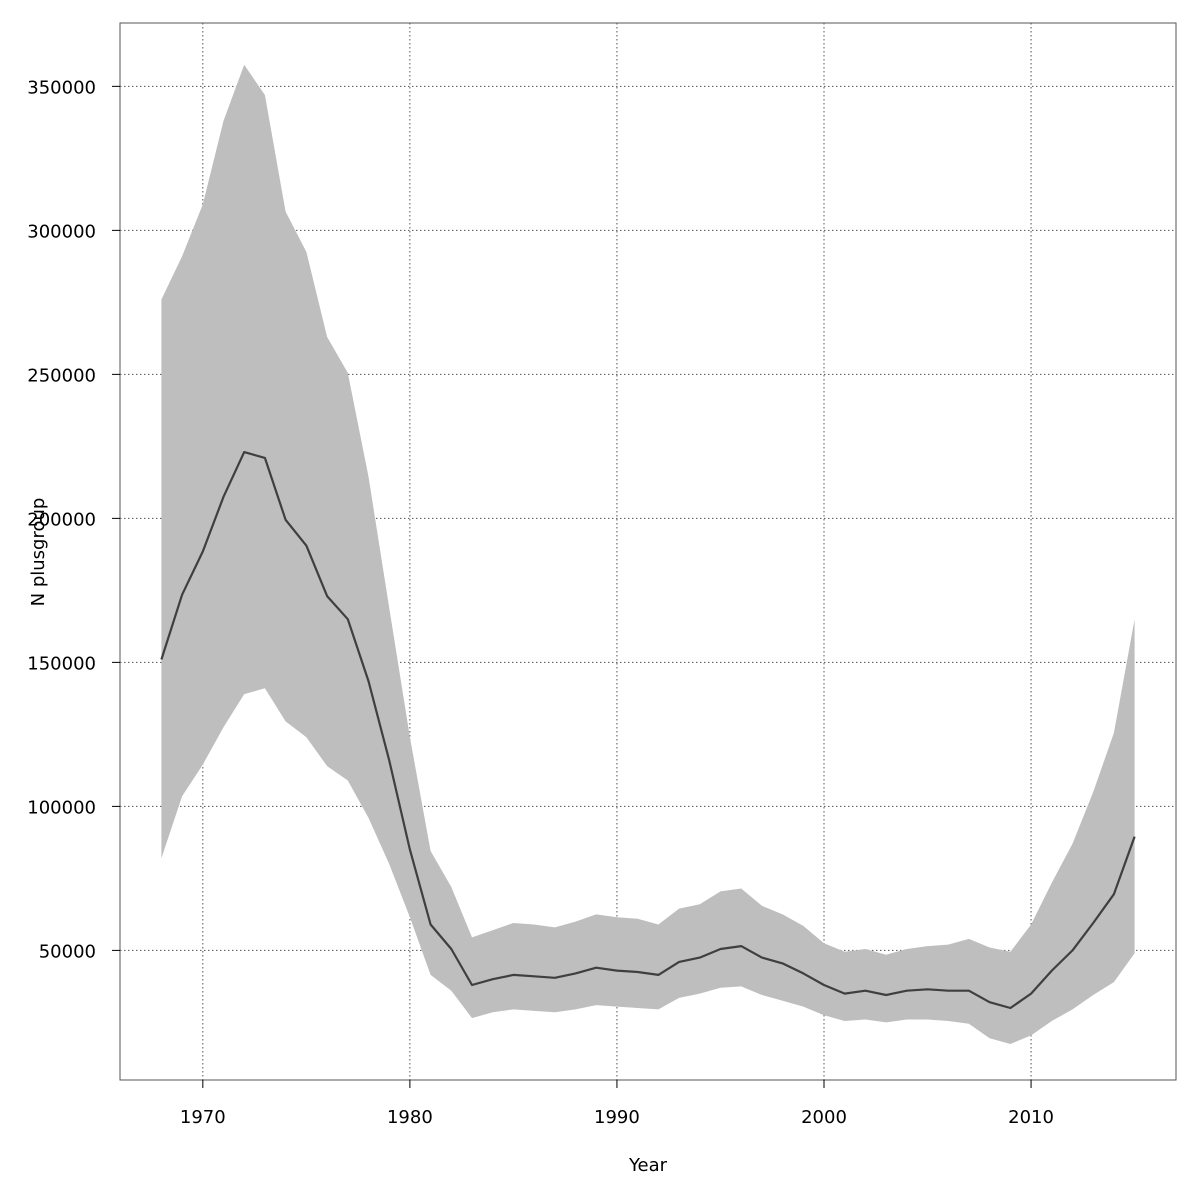 The image size is (1200, 1200). What do you see at coordinates (648, 1165) in the screenshot?
I see `x-axis-title: Year` at bounding box center [648, 1165].